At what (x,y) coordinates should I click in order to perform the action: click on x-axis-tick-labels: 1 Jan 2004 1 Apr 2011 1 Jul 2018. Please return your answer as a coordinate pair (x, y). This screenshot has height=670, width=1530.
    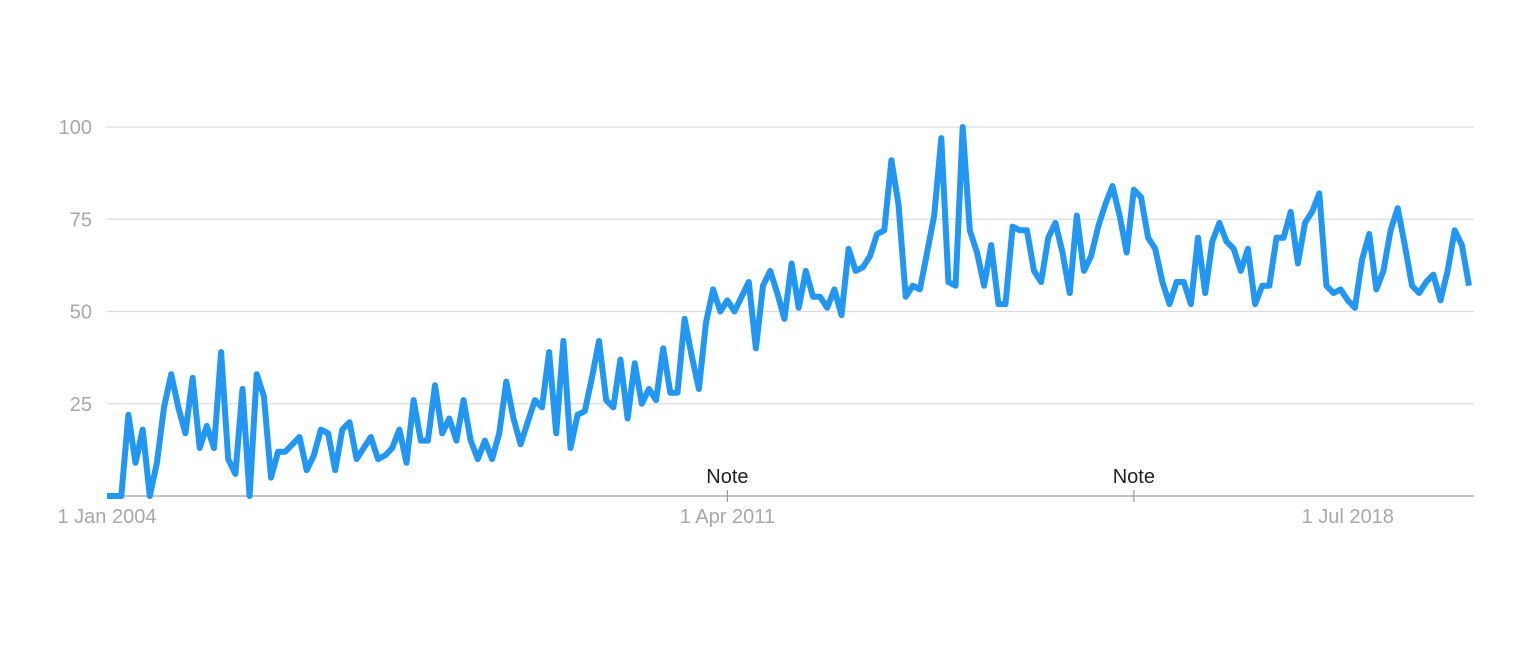
    Looking at the image, I should click on (726, 517).